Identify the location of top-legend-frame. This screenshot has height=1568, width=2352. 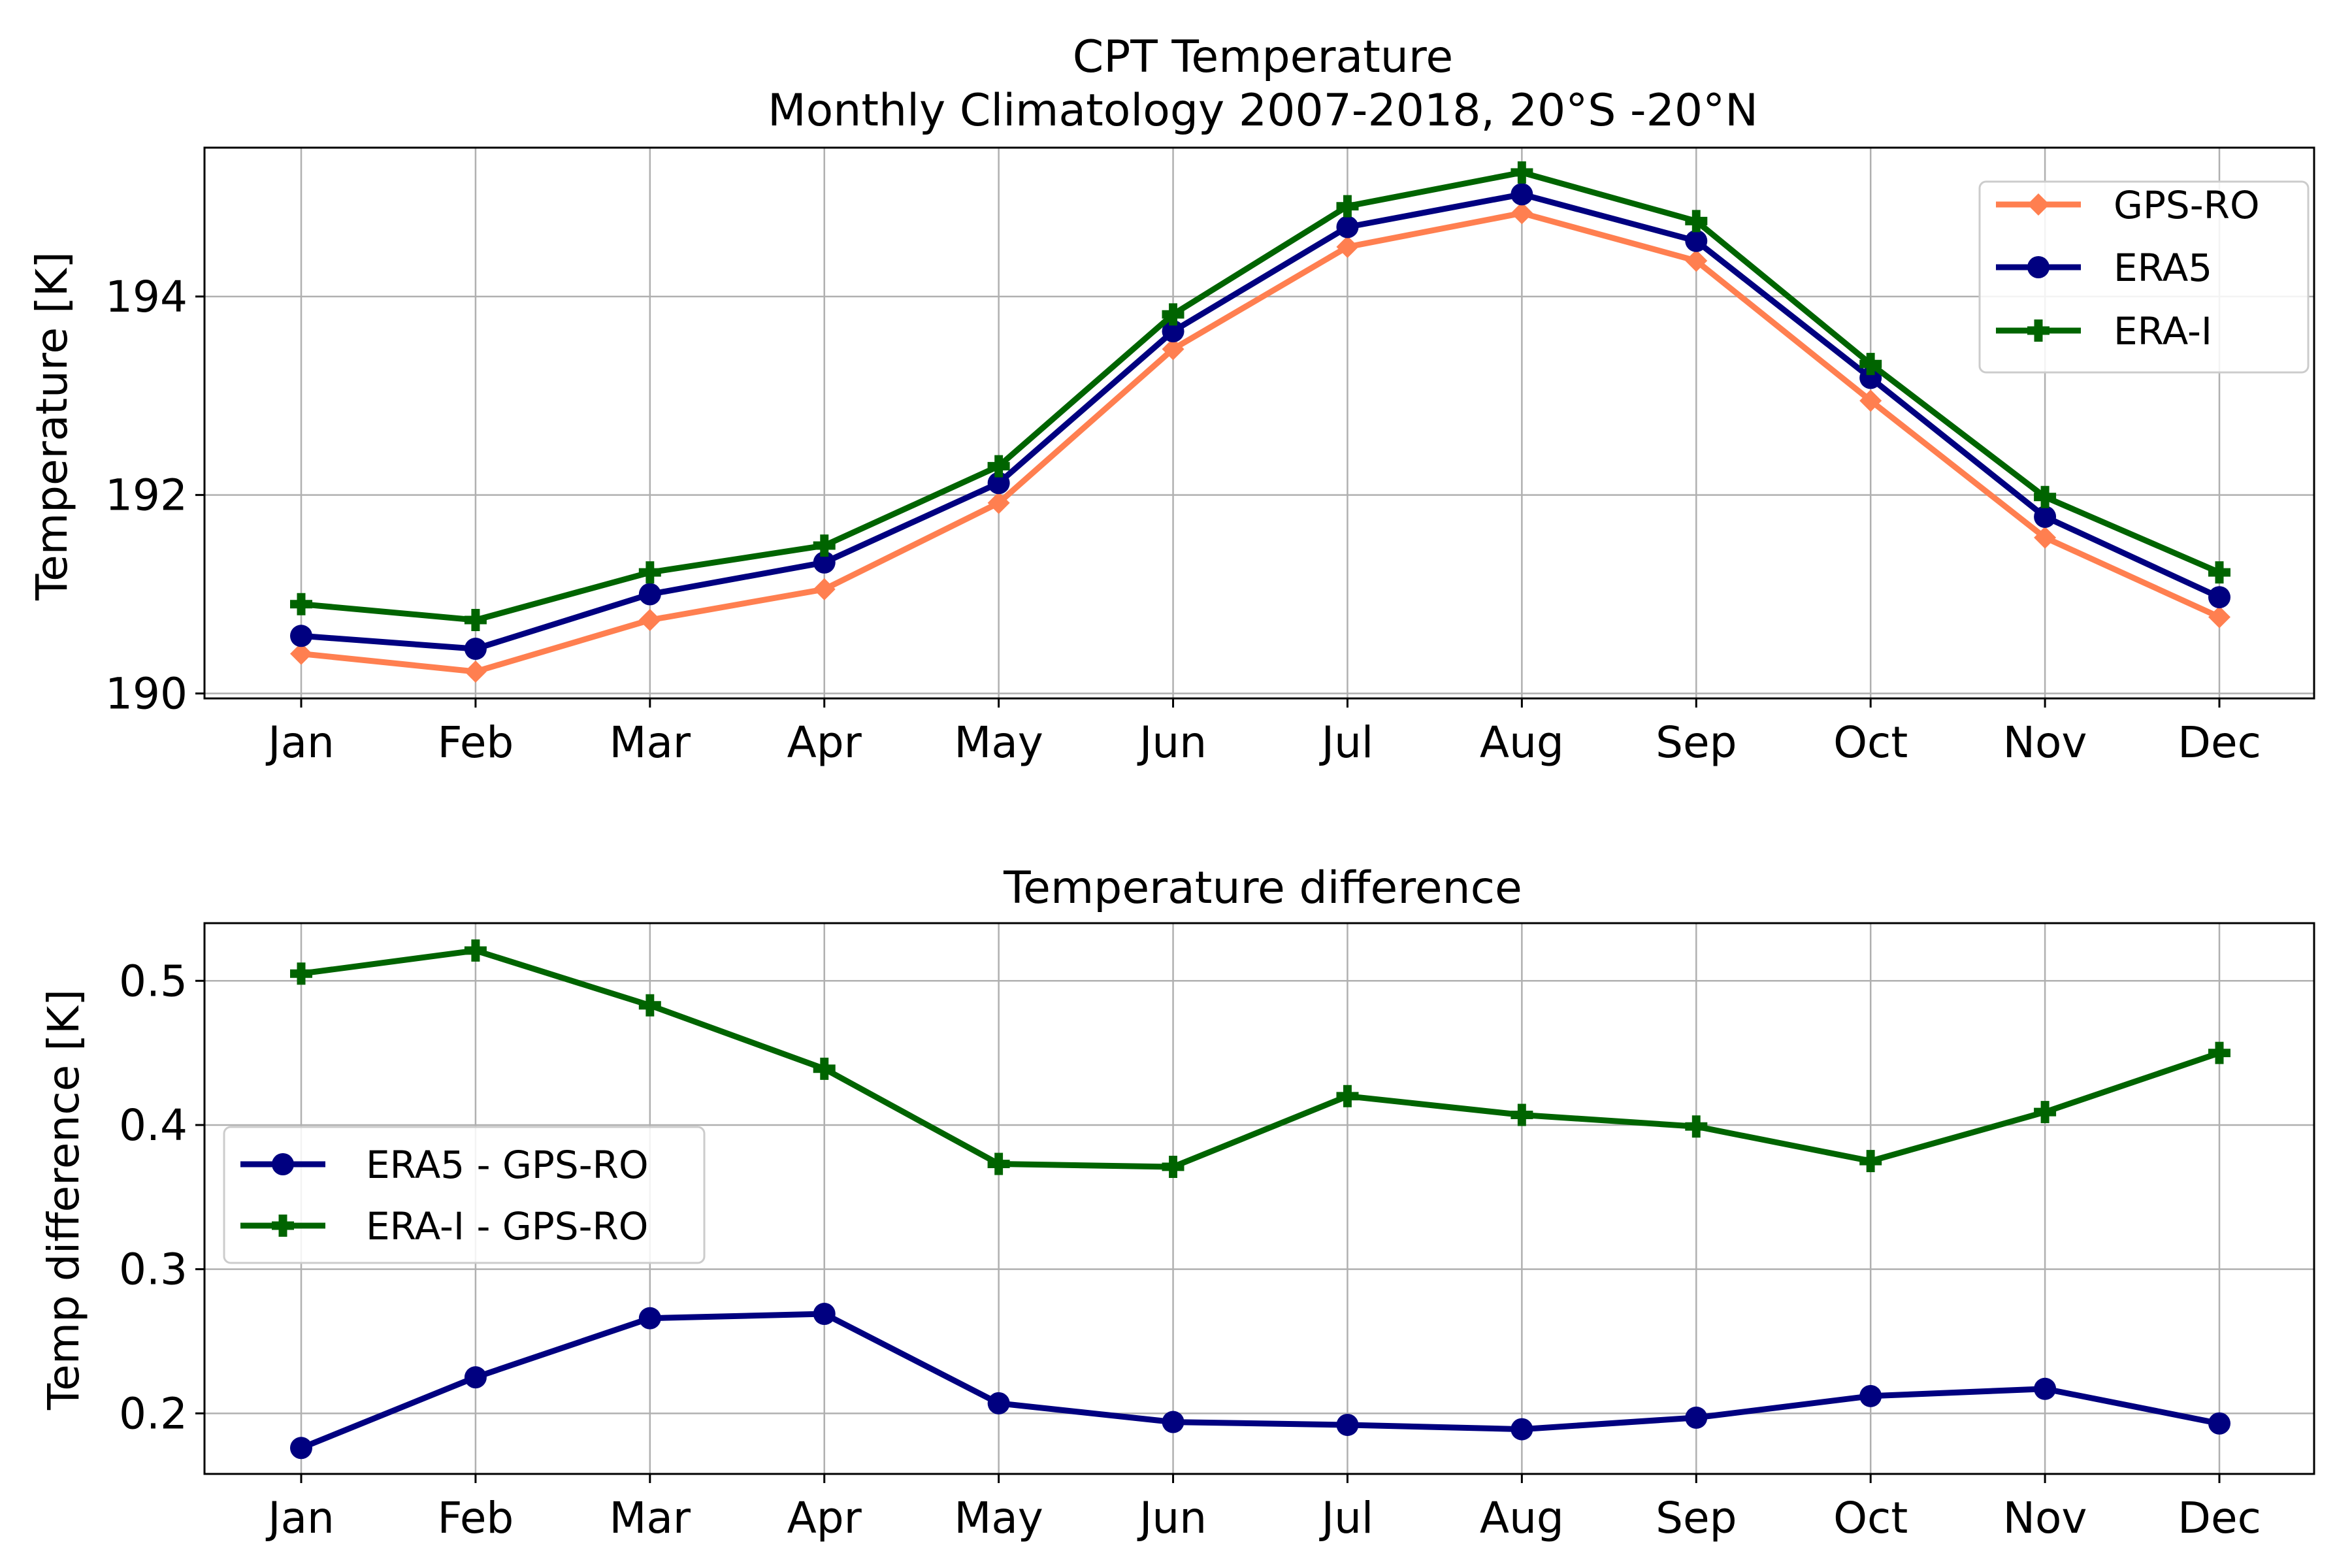
(2144, 277).